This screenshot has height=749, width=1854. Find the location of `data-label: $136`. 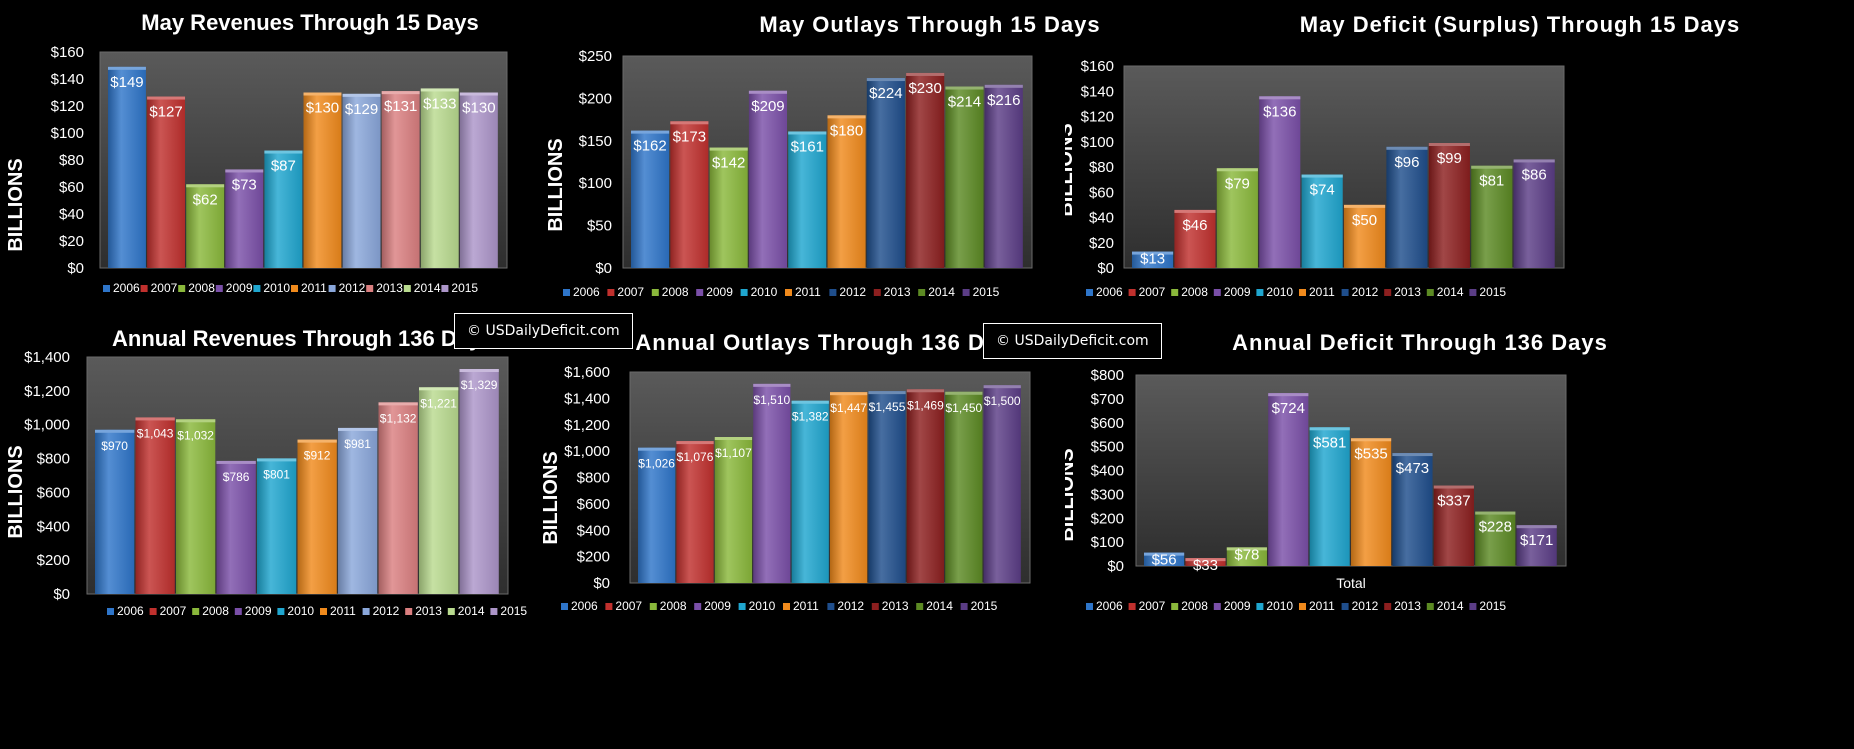

data-label: $136 is located at coordinates (1279, 111).